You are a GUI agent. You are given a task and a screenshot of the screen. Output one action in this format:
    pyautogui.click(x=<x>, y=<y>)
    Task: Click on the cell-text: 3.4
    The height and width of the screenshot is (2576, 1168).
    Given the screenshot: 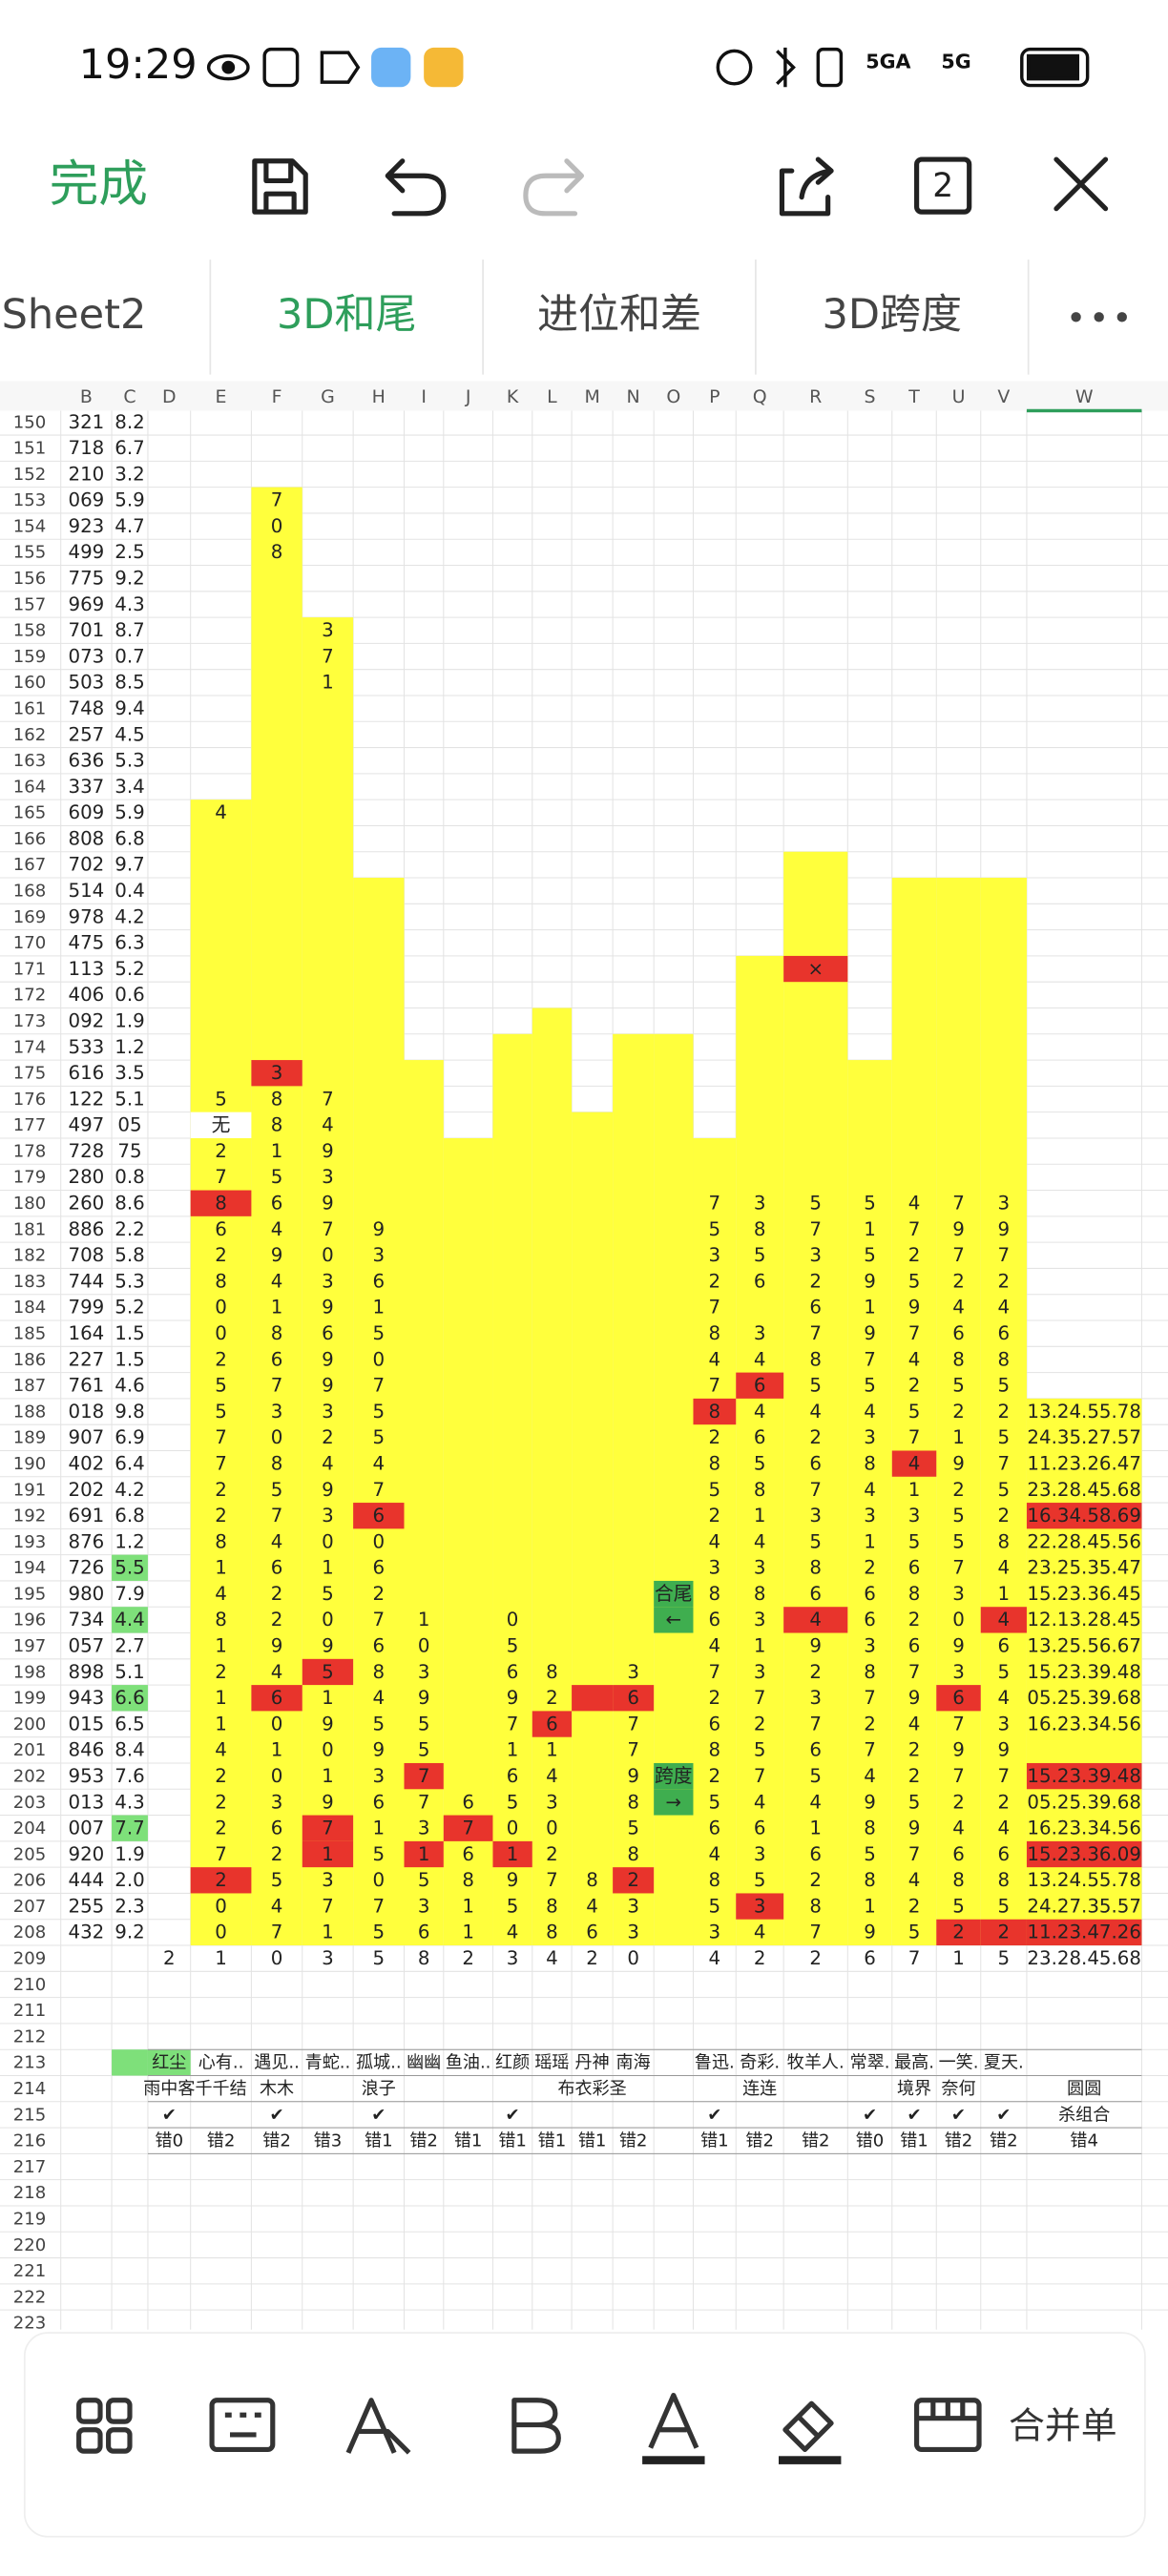 What is the action you would take?
    pyautogui.click(x=129, y=787)
    